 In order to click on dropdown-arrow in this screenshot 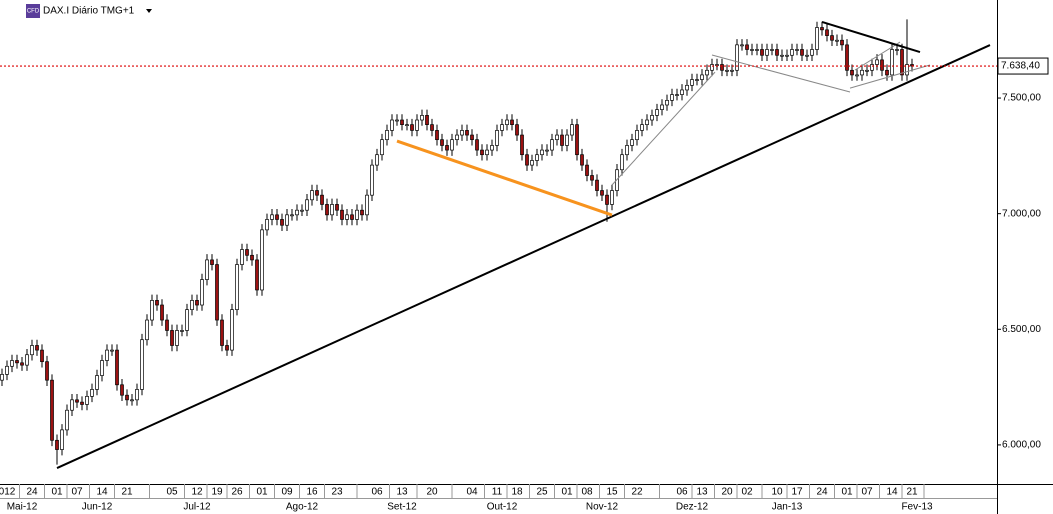, I will do `click(149, 11)`.